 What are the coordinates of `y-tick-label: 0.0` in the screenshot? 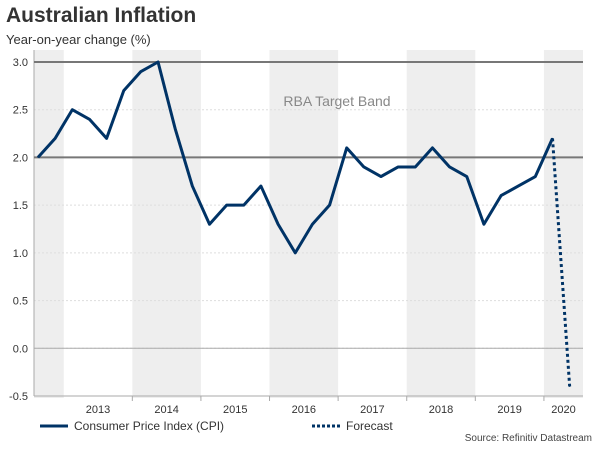 It's located at (20, 349).